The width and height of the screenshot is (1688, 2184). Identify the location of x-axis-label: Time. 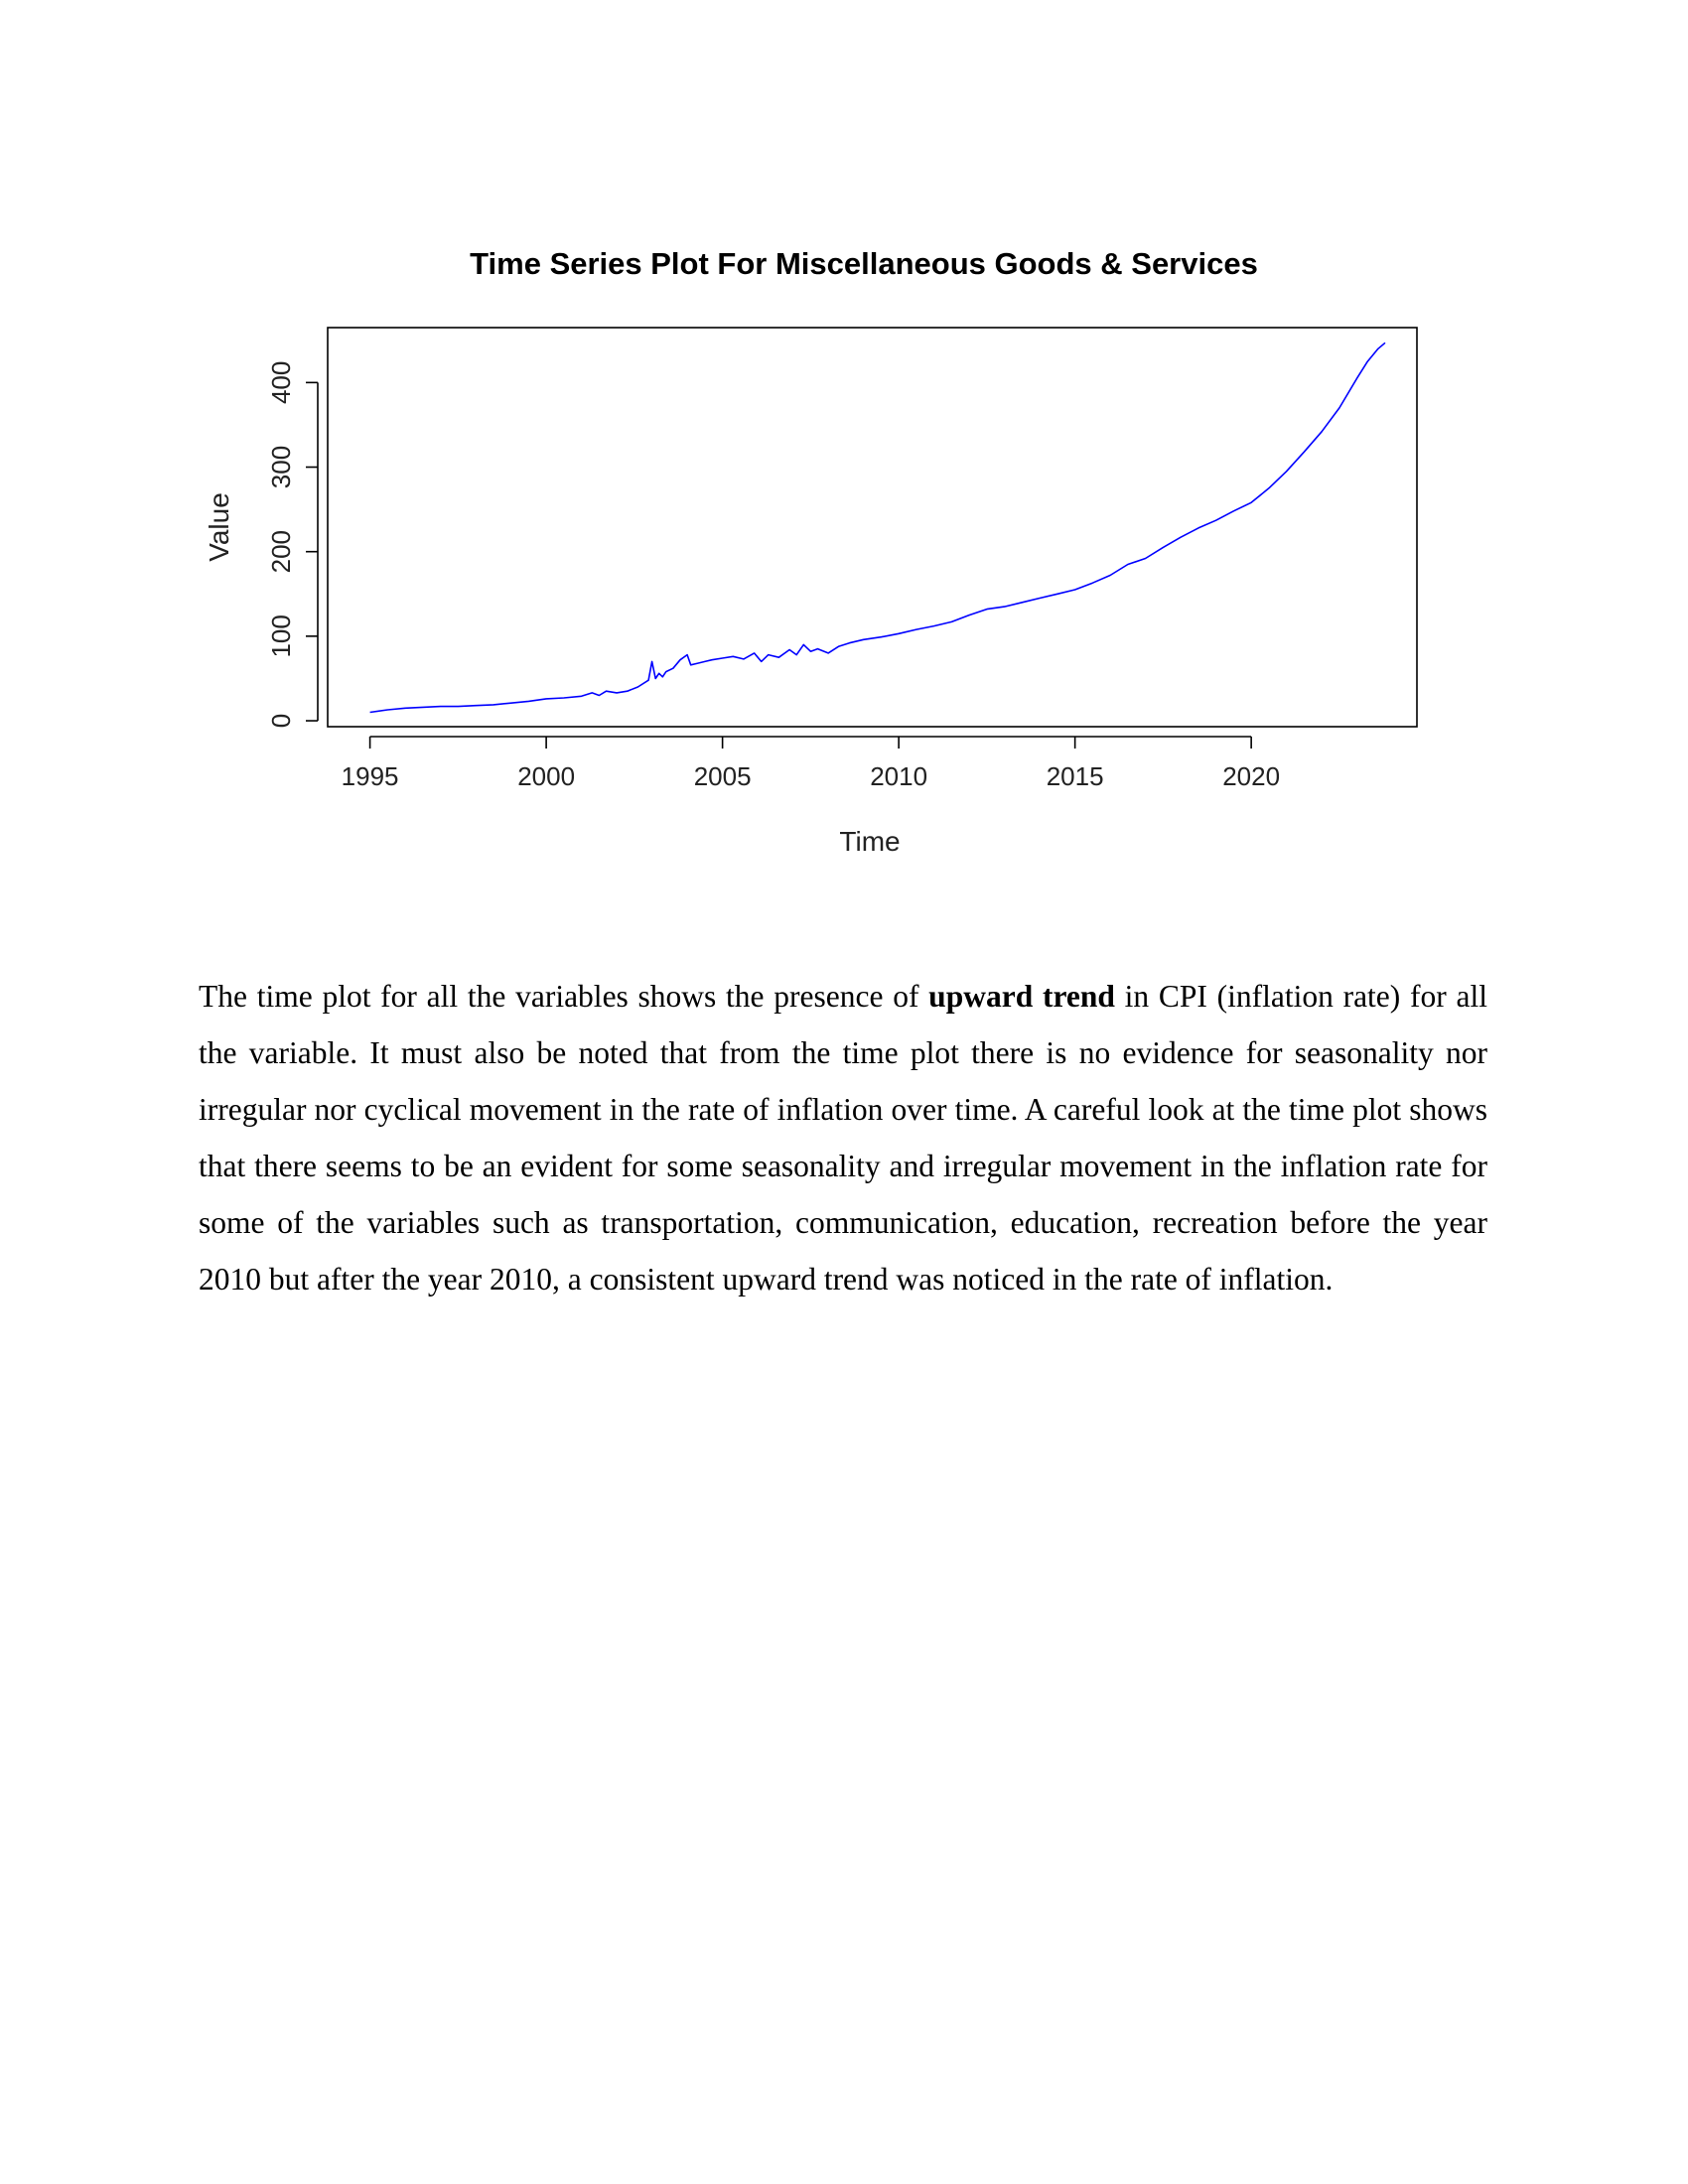
(869, 841).